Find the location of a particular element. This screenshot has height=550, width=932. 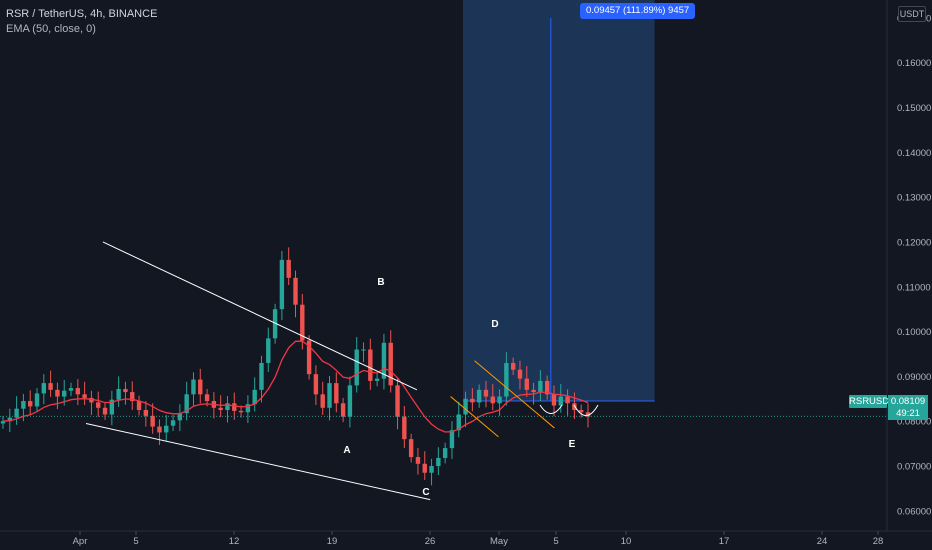

pattern-label-c: C is located at coordinates (425, 492).